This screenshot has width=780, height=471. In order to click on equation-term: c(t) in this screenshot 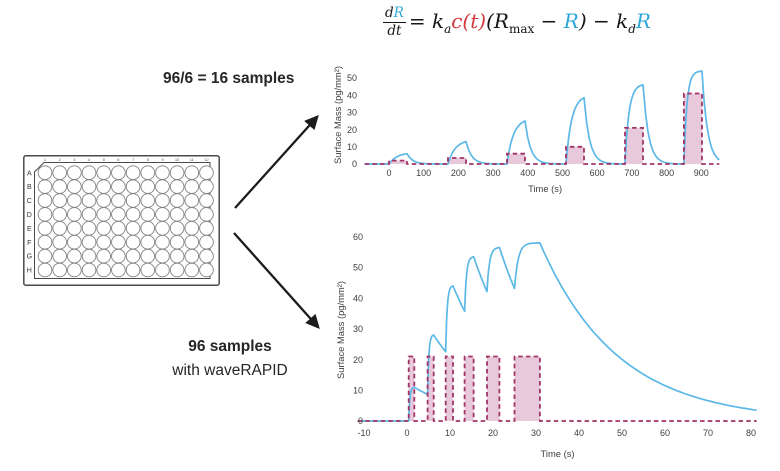, I will do `click(469, 20)`.